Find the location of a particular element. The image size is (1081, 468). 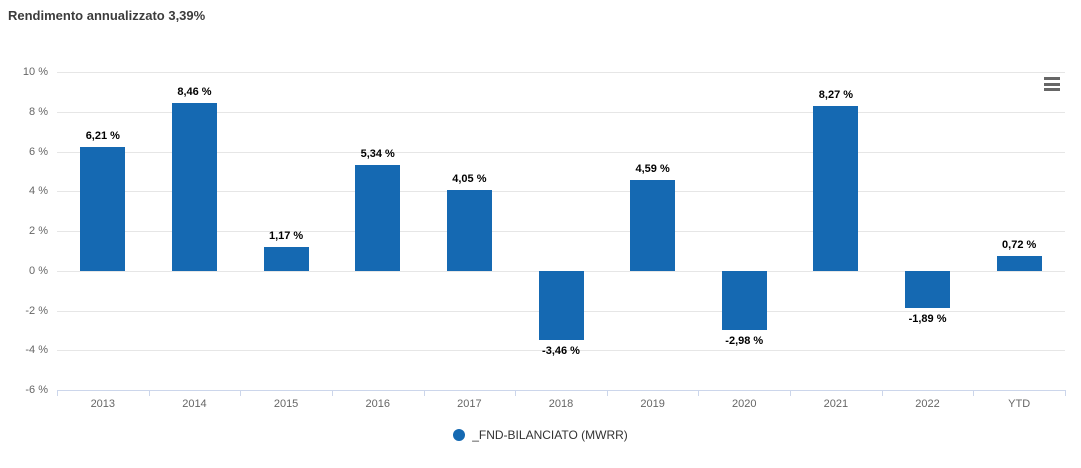

series-marker-icon is located at coordinates (459, 435).